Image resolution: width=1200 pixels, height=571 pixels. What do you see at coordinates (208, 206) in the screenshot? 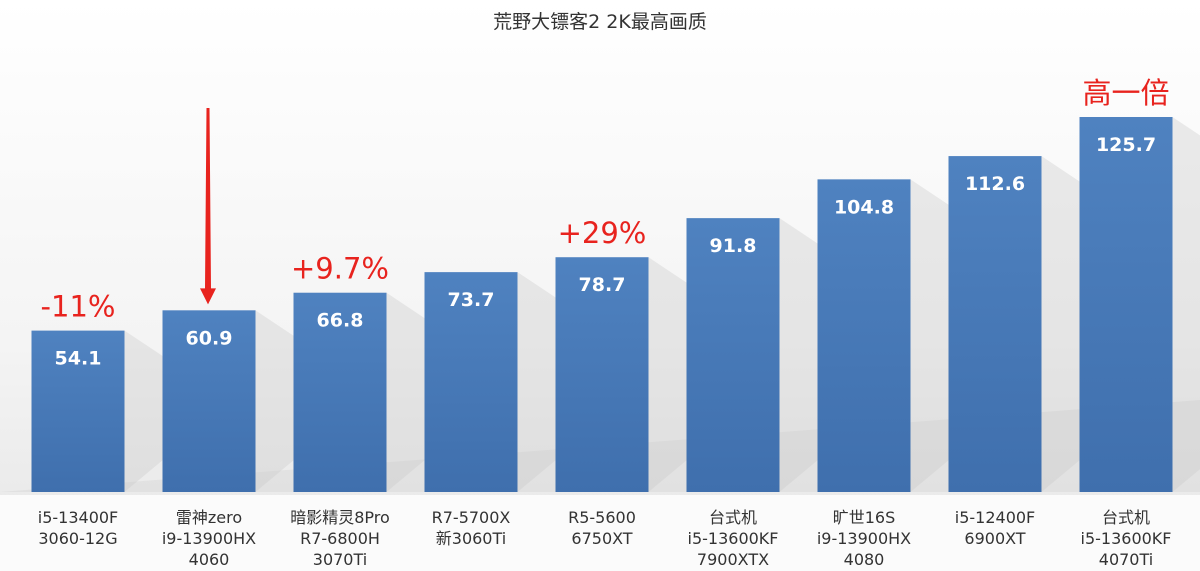
I see `red-arrow` at bounding box center [208, 206].